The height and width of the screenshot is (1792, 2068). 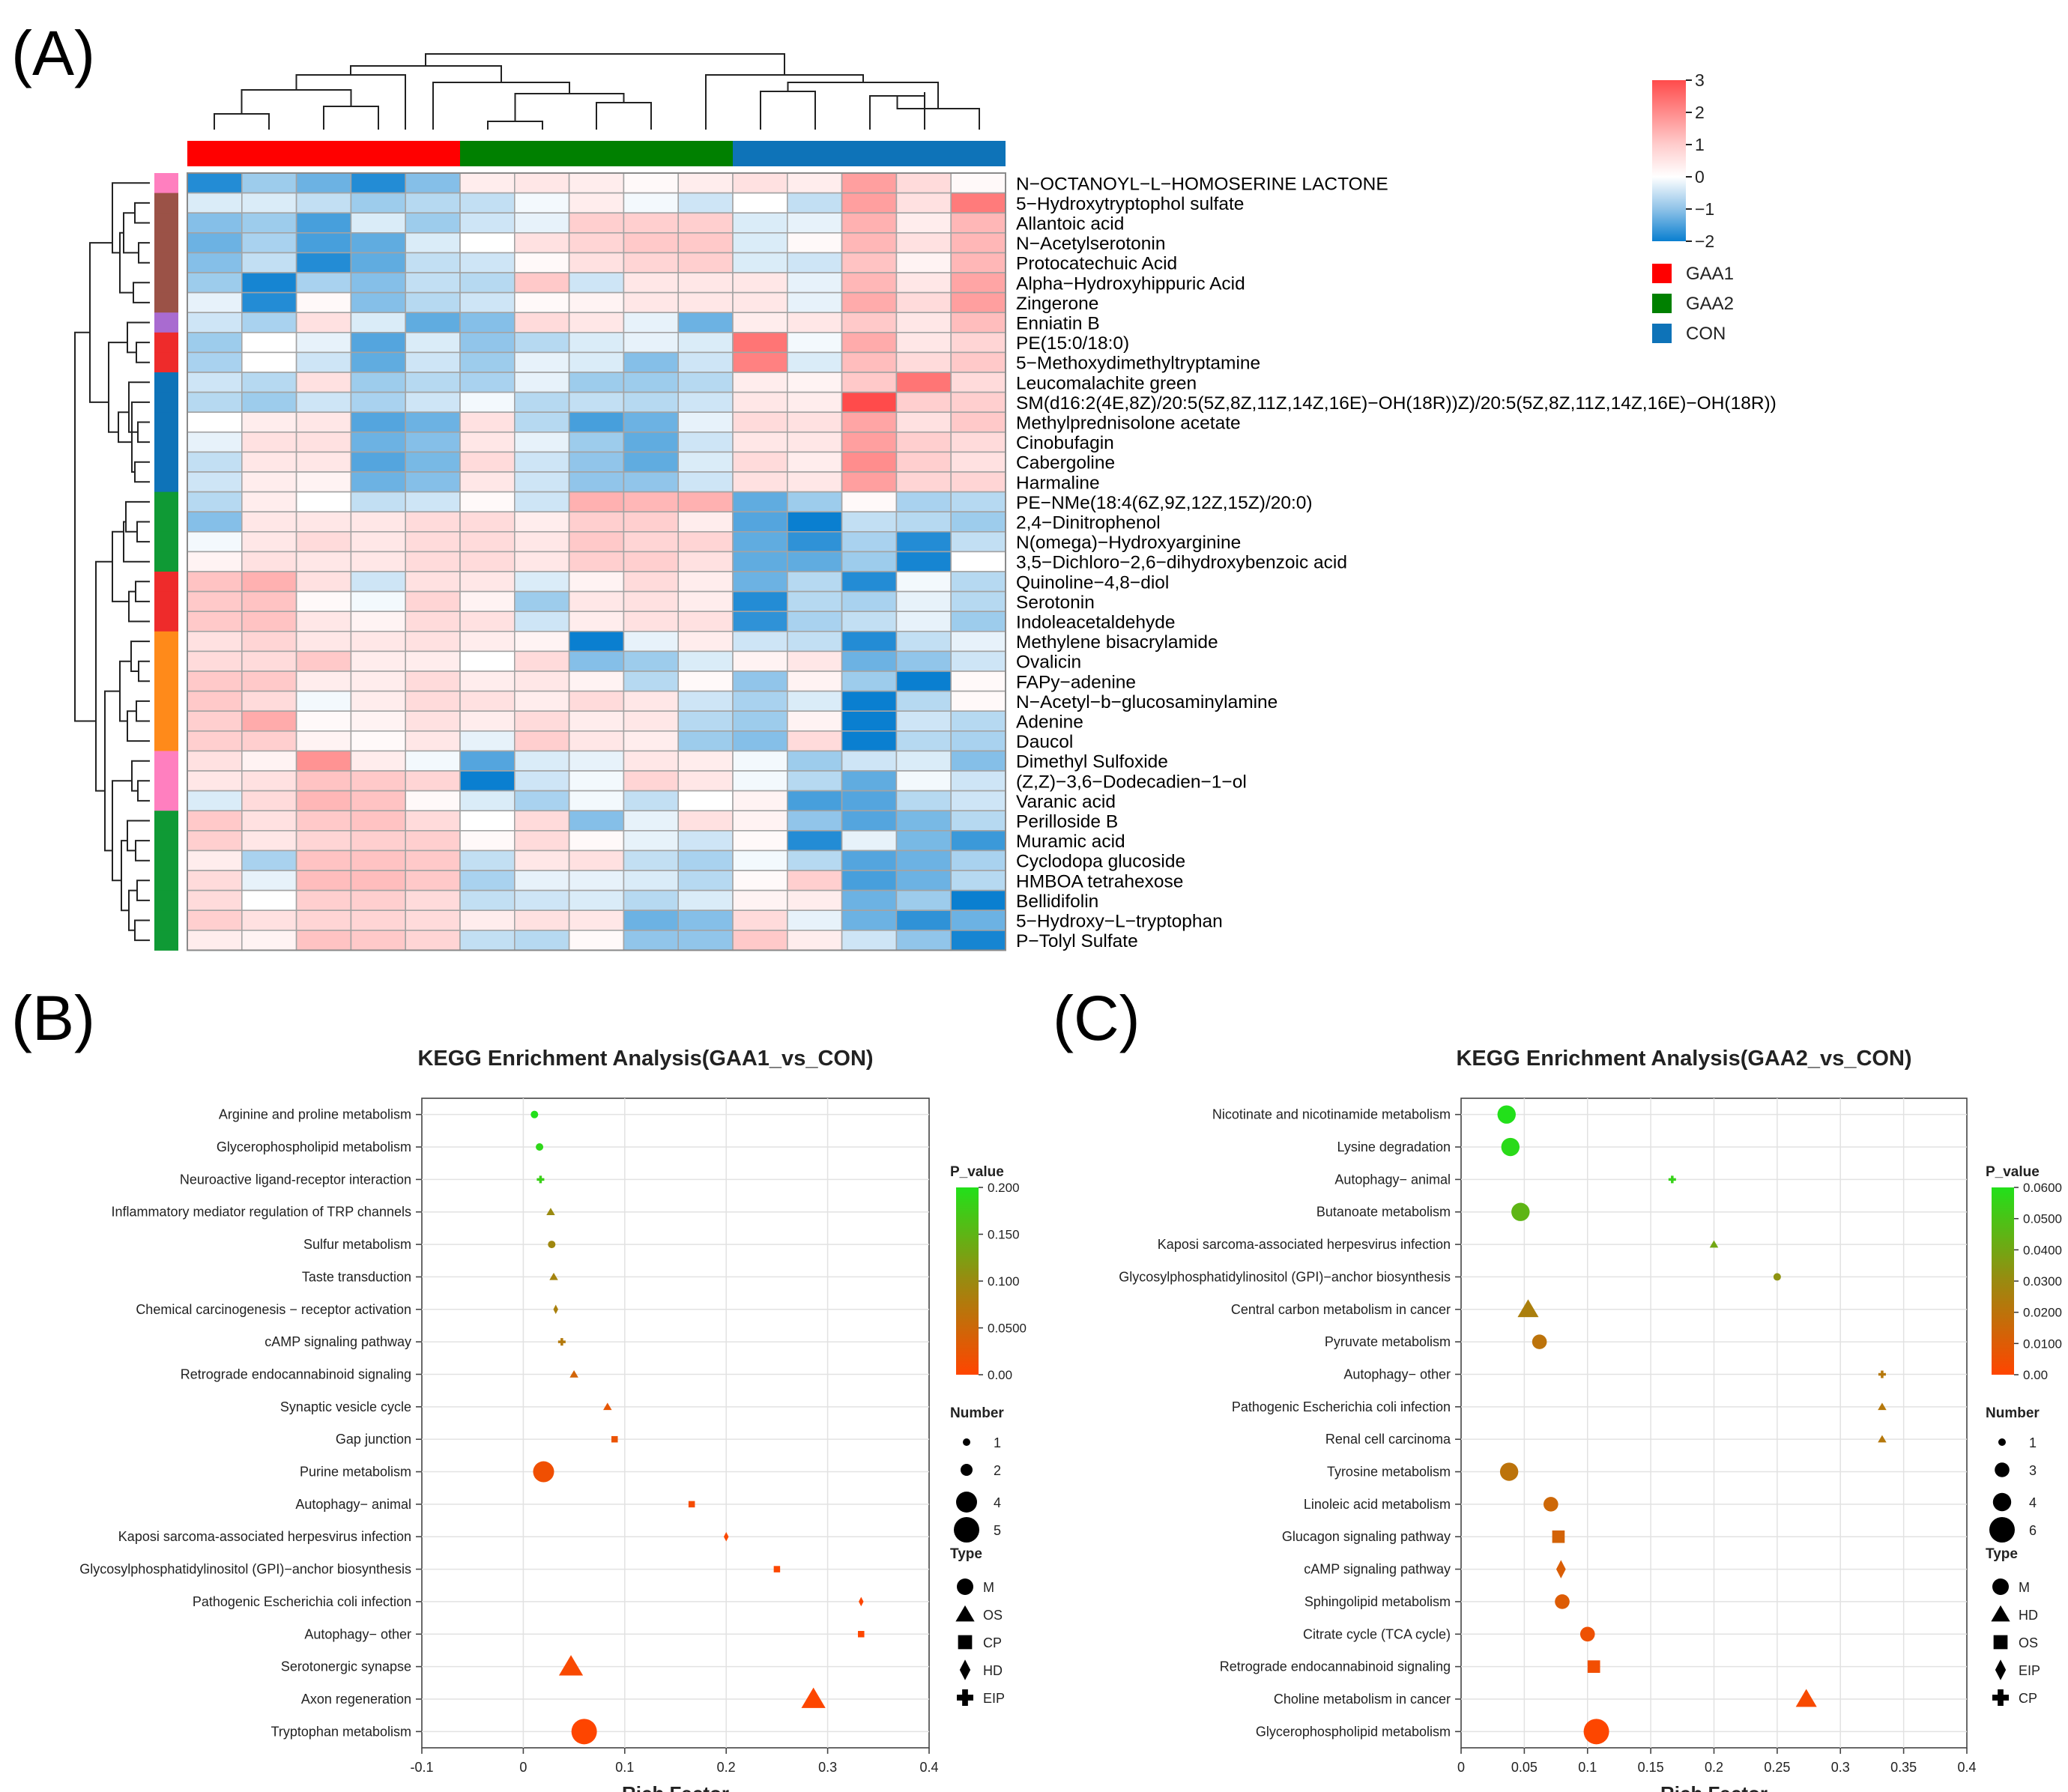 I want to click on pathway-label: Autophagy− animal, so click(x=353, y=1504).